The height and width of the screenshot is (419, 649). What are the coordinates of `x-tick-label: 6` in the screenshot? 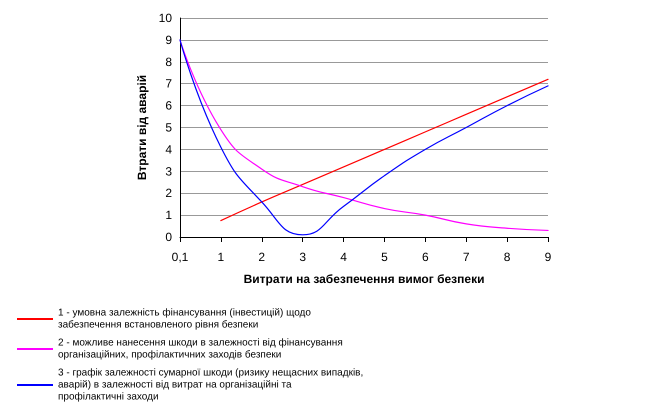 It's located at (425, 257).